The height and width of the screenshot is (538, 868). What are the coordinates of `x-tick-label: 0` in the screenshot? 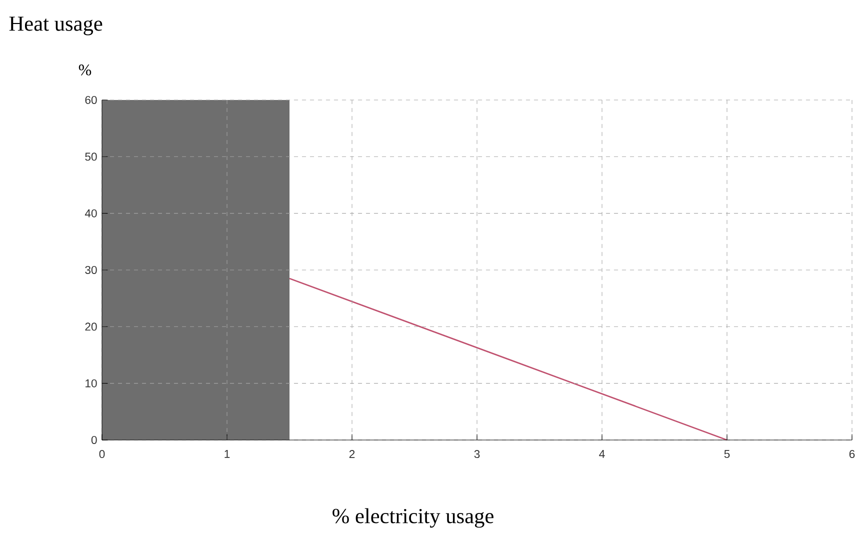 It's located at (102, 454).